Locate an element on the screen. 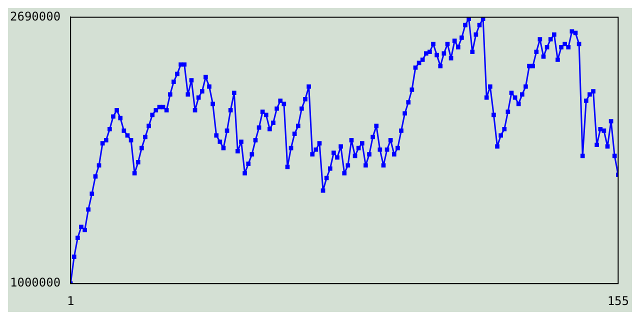 This screenshot has height=320, width=640. y-tick-label: 1000000 is located at coordinates (35, 283).